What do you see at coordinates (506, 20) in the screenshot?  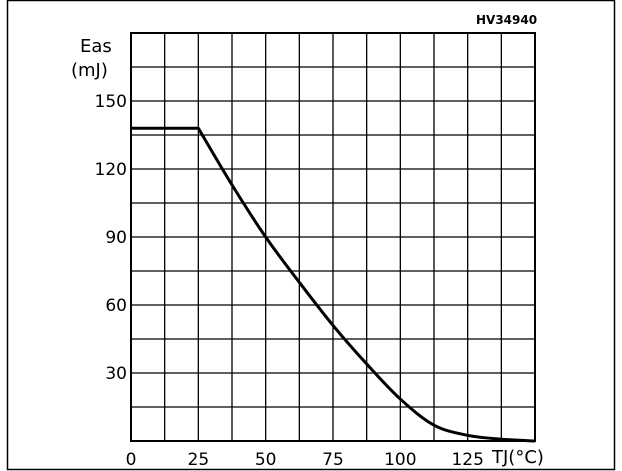 I see `reference-code: HV34940` at bounding box center [506, 20].